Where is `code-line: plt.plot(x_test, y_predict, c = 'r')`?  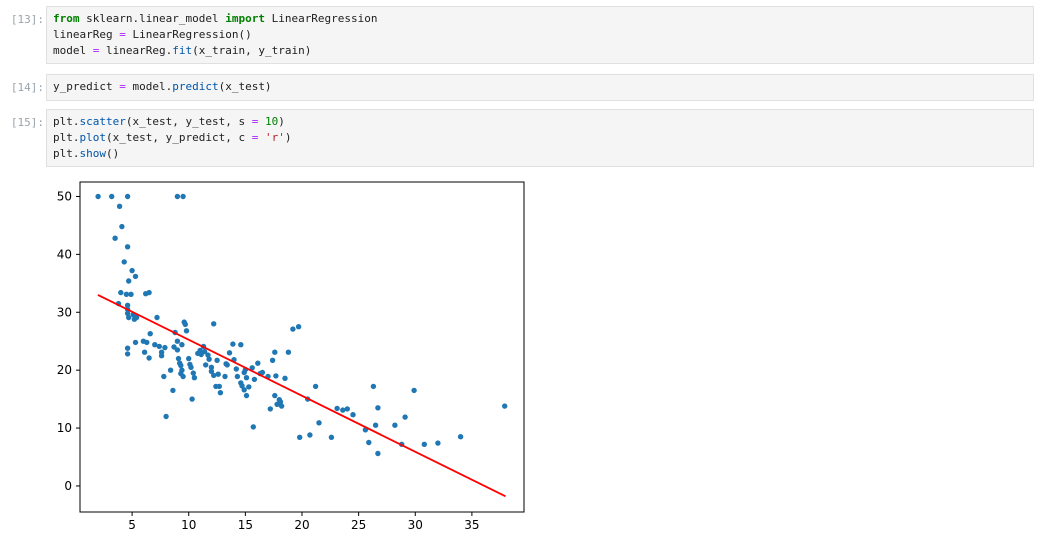
code-line: plt.plot(x_test, y_predict, c = 'r') is located at coordinates (540, 138).